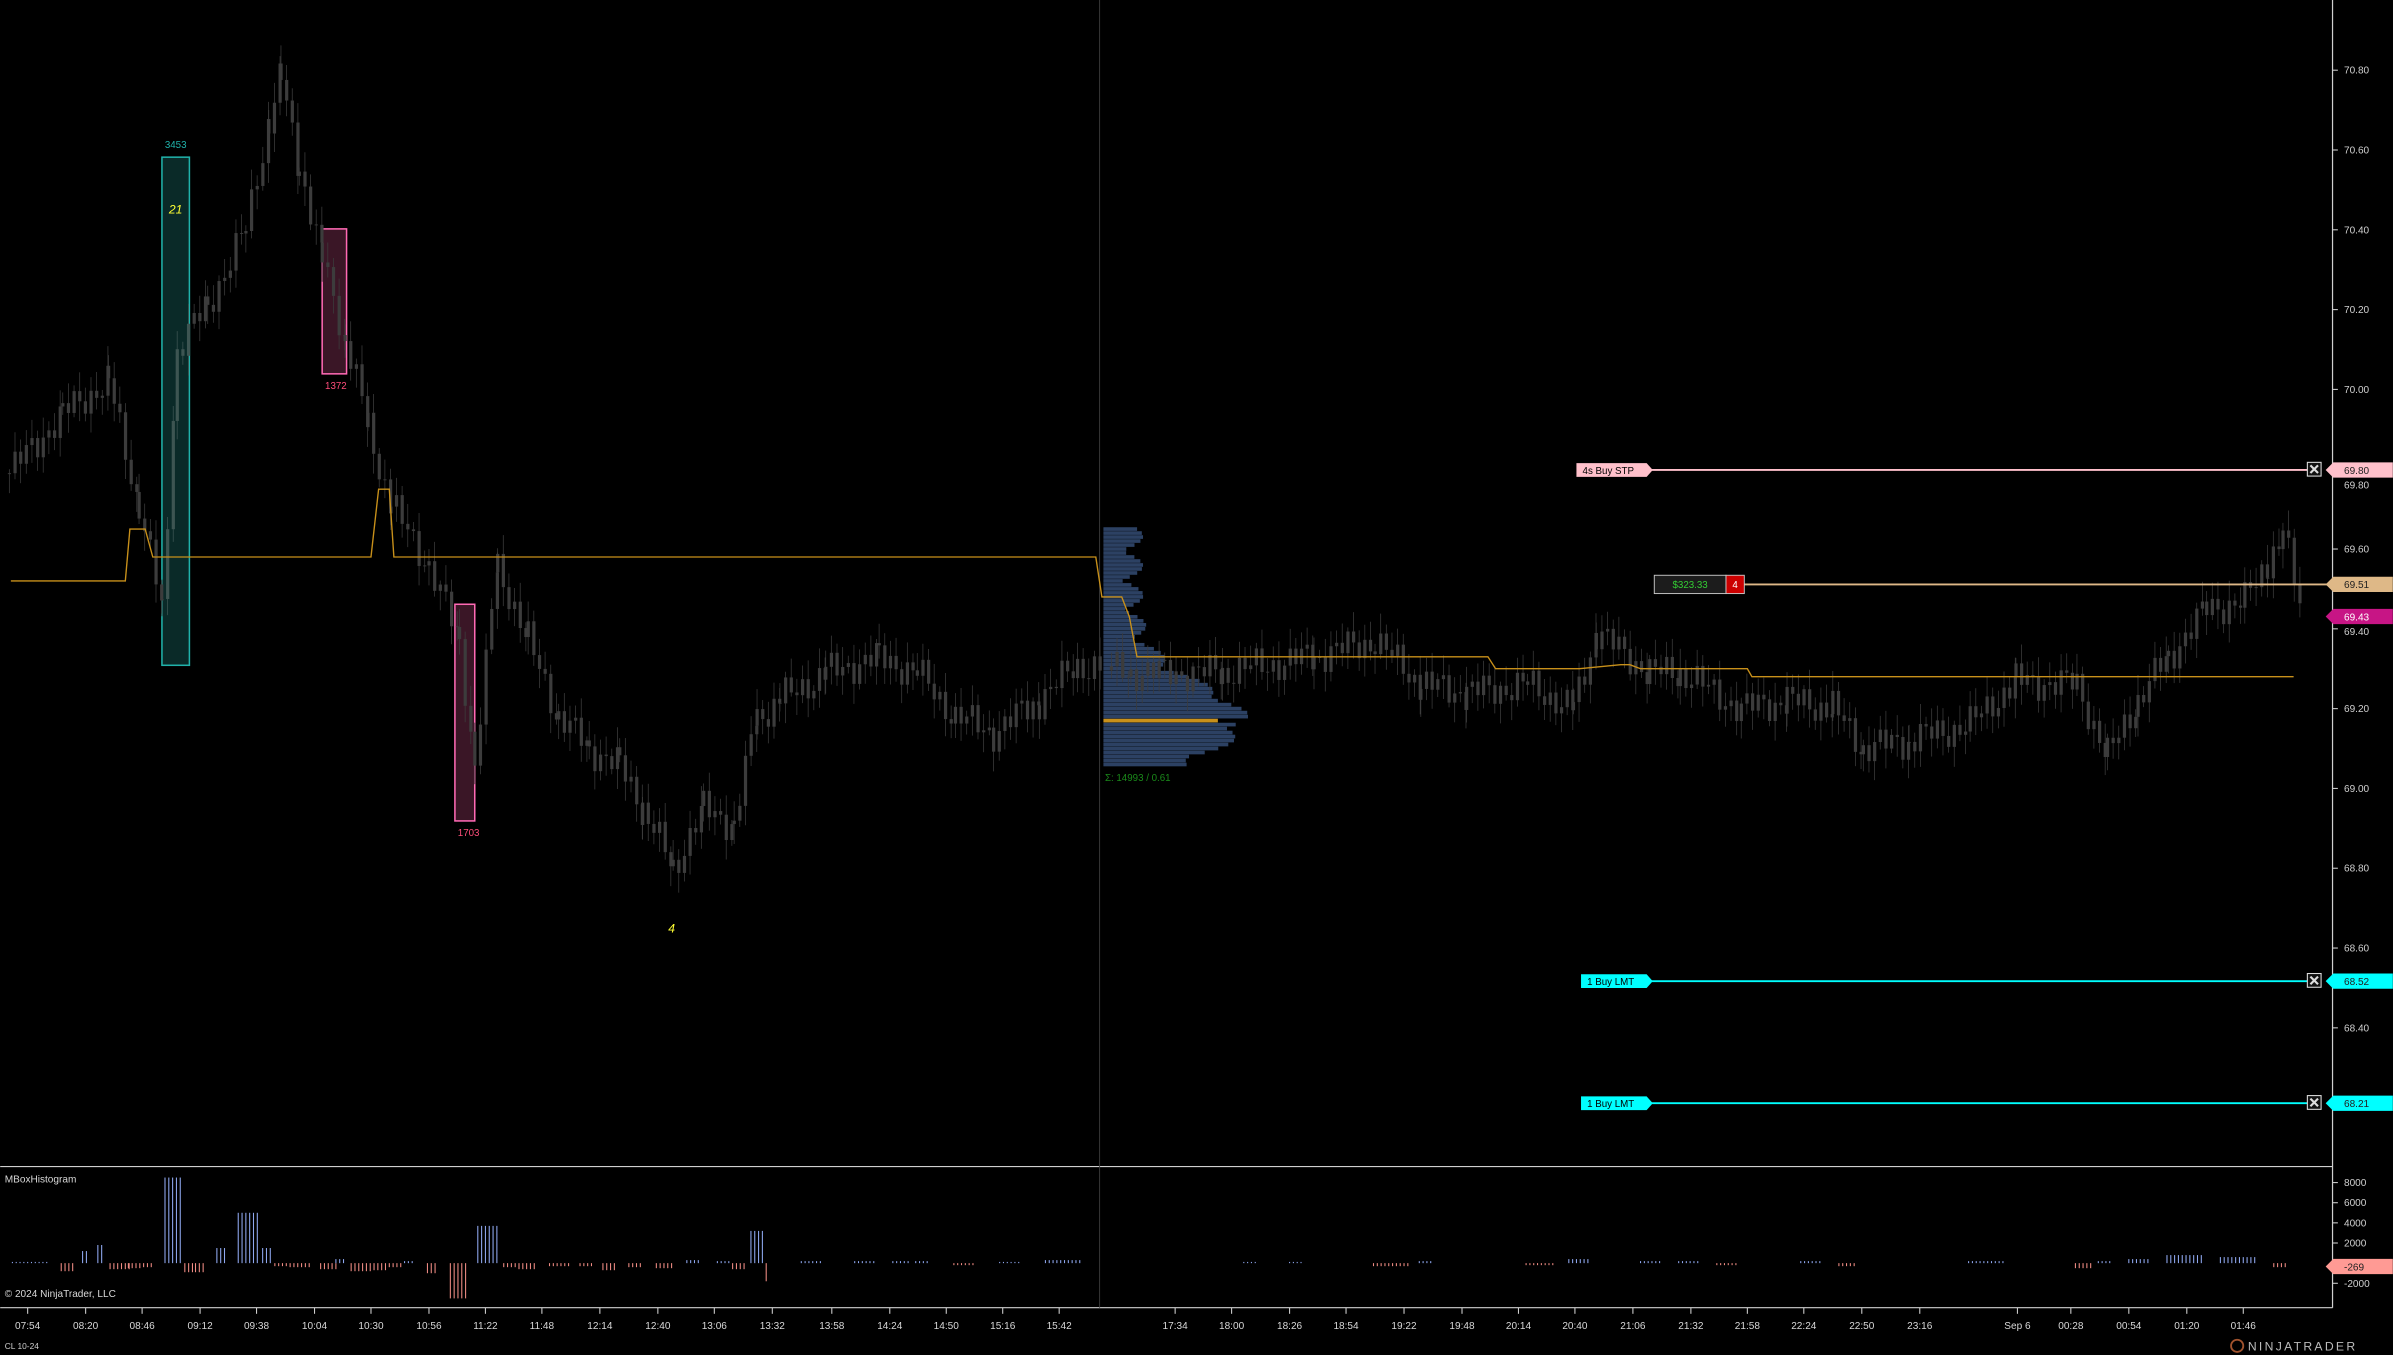  What do you see at coordinates (2351, 1234) in the screenshot?
I see `indicator-axis: 8000 6000 4000 2000 -2000` at bounding box center [2351, 1234].